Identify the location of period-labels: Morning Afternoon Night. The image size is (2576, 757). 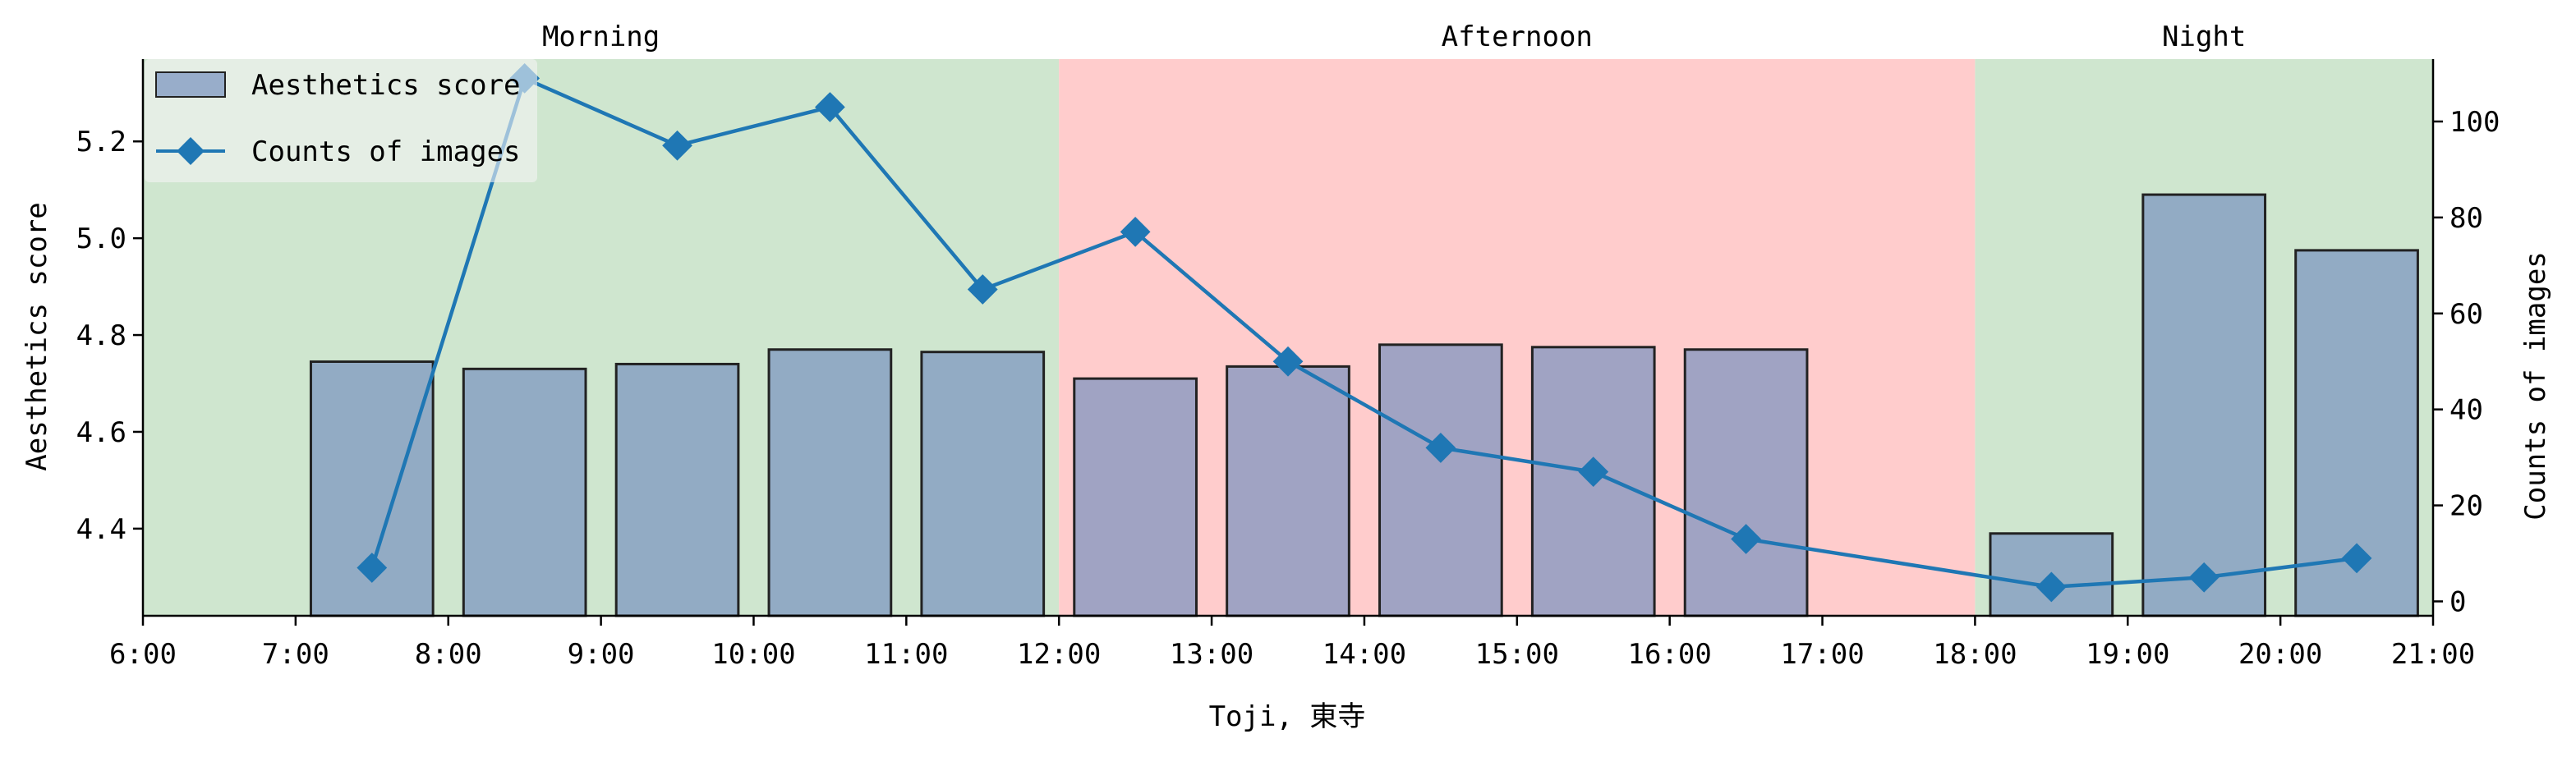
(1394, 37).